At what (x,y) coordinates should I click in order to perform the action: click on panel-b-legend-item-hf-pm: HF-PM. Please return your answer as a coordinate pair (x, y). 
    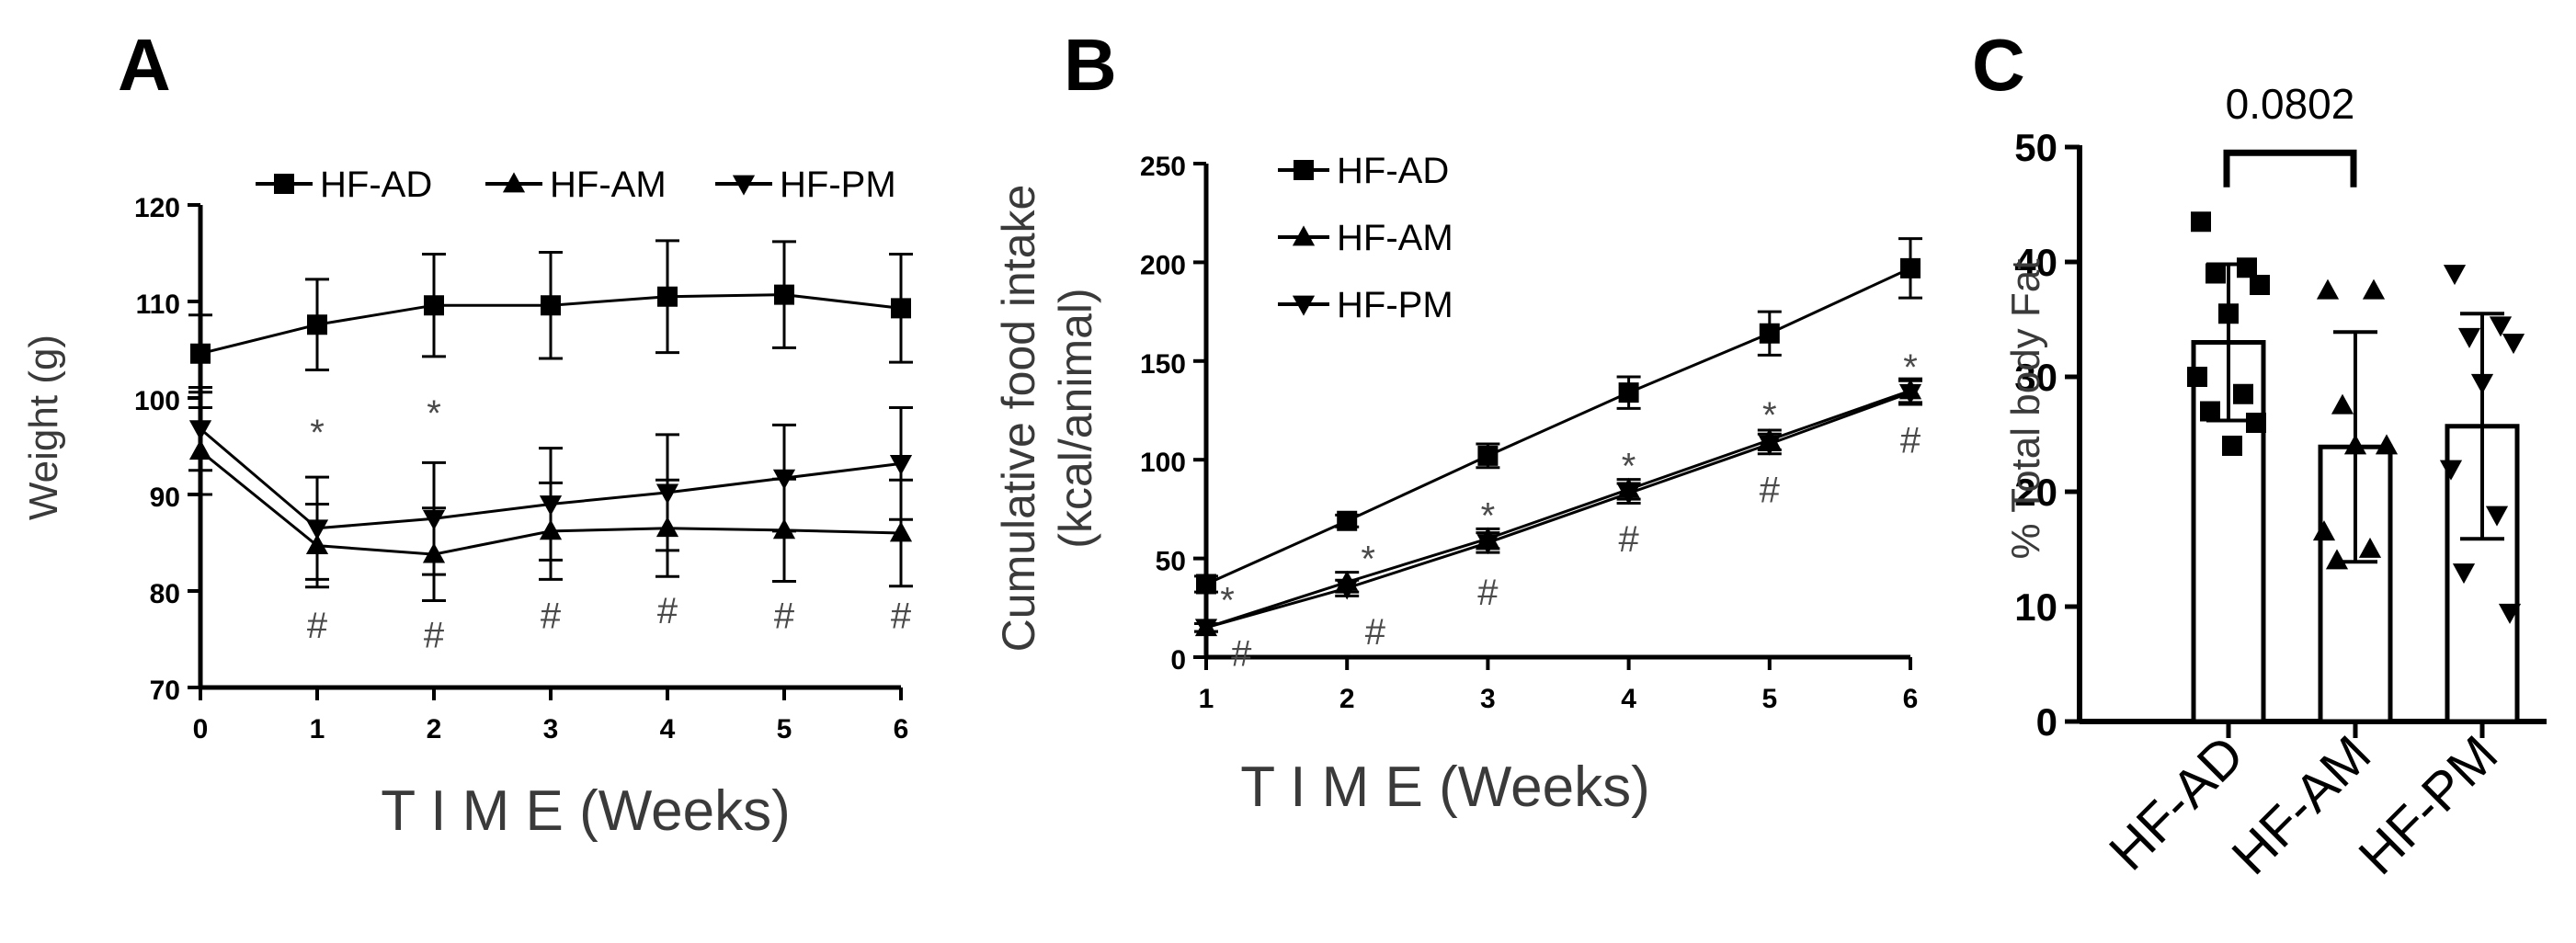
    Looking at the image, I should click on (1365, 305).